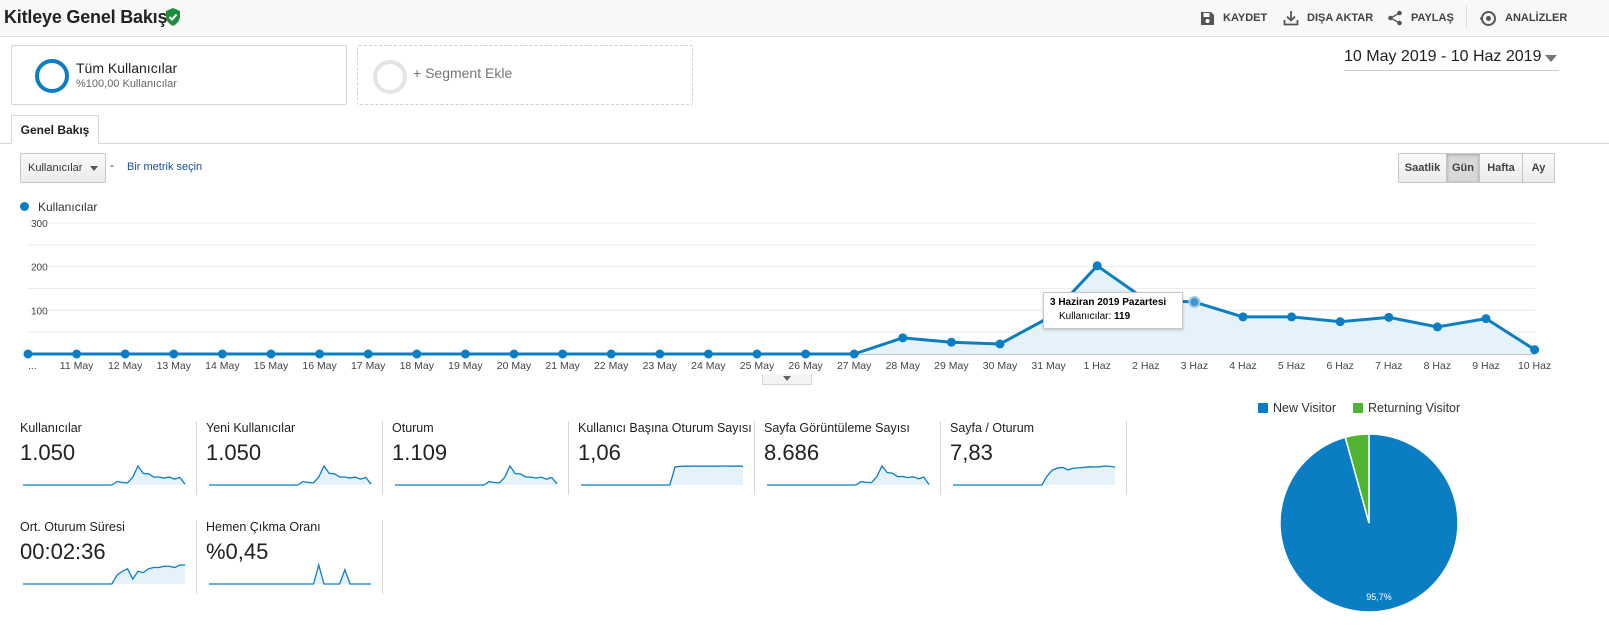  Describe the element at coordinates (63, 168) in the screenshot. I see `metric-dropdown: Kullanıcılar` at that location.